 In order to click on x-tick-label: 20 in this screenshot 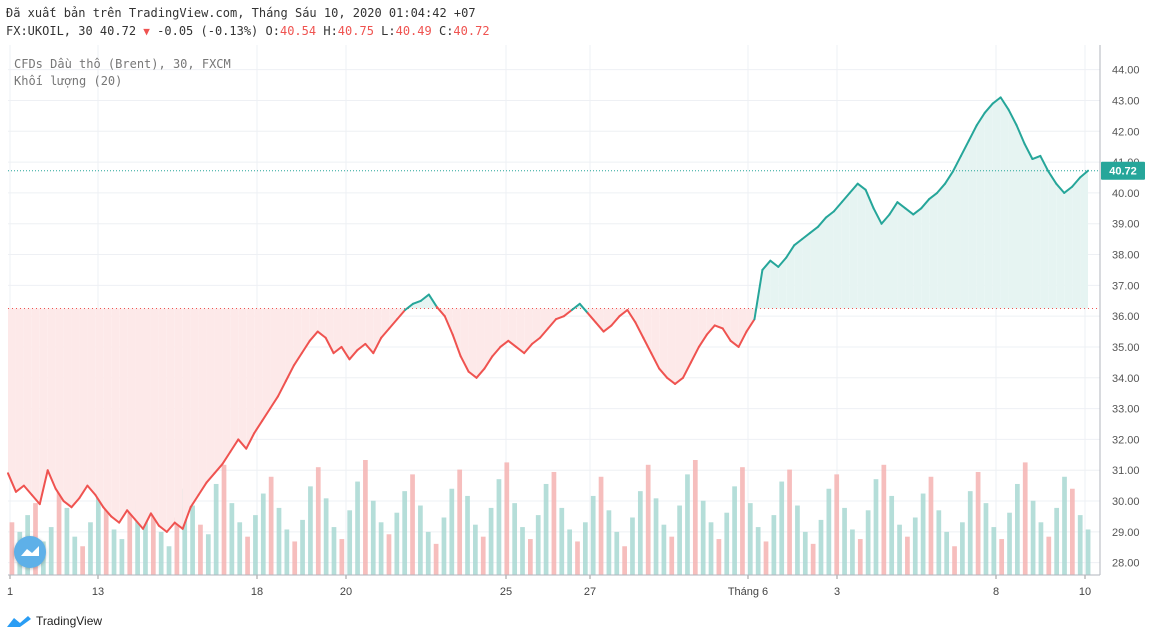, I will do `click(346, 592)`.